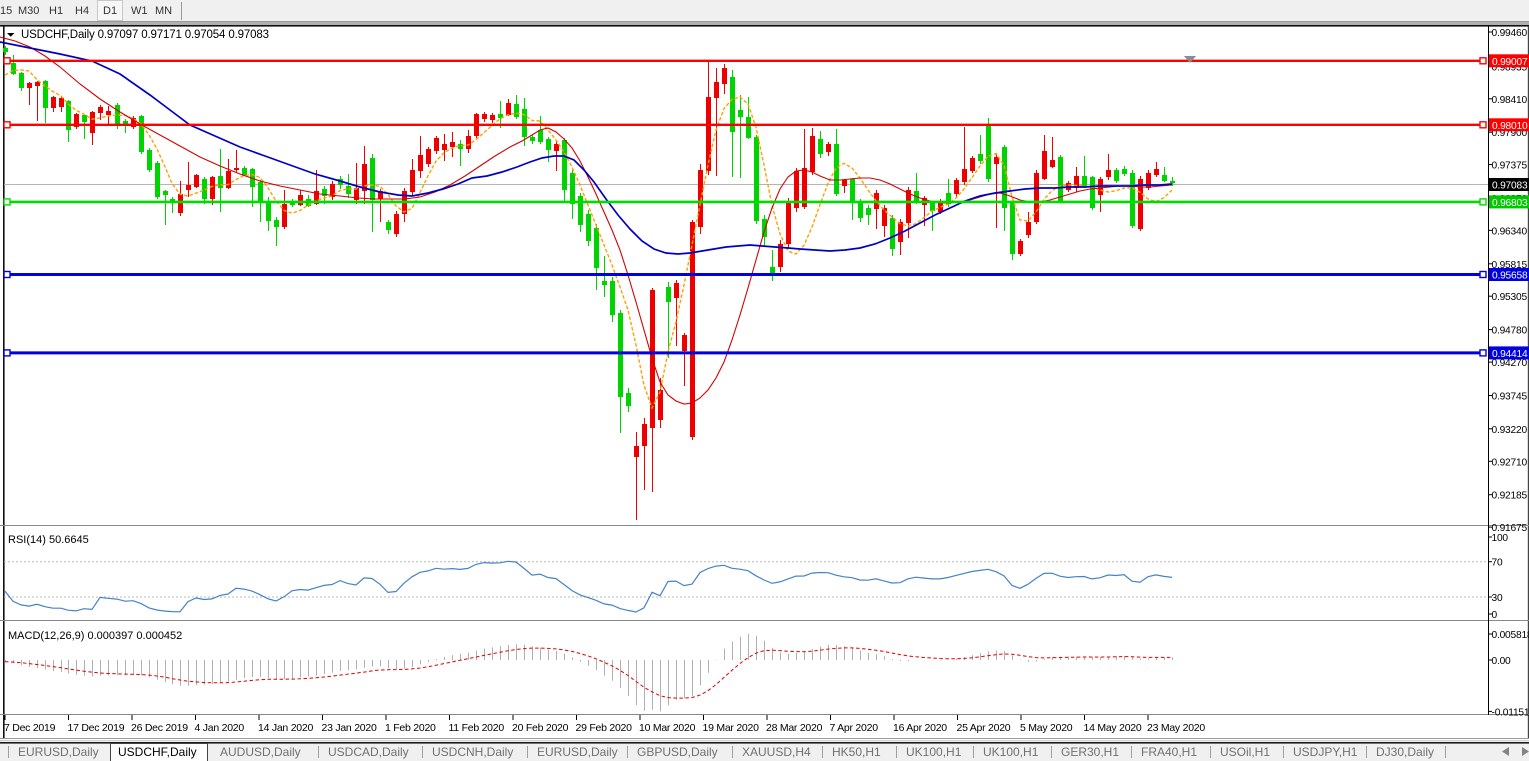  What do you see at coordinates (1405, 752) in the screenshot?
I see `svg-text: DJ30,Daily` at bounding box center [1405, 752].